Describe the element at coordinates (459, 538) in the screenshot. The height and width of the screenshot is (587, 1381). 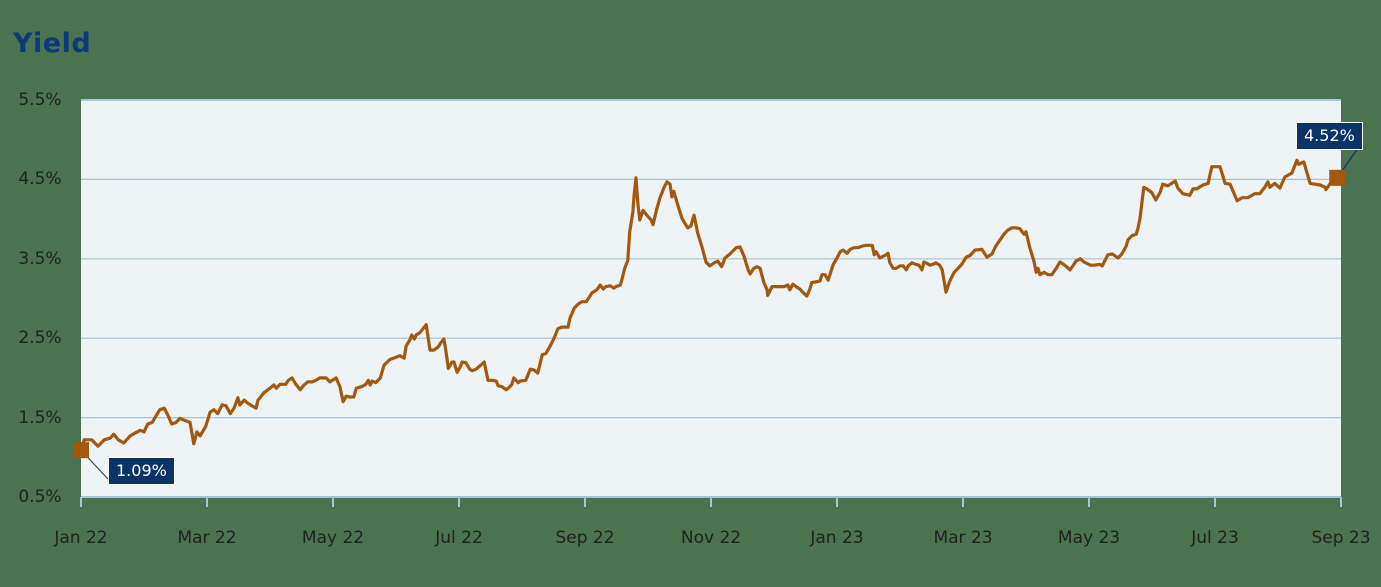
I see `x-tick-label: Jul 22` at that location.